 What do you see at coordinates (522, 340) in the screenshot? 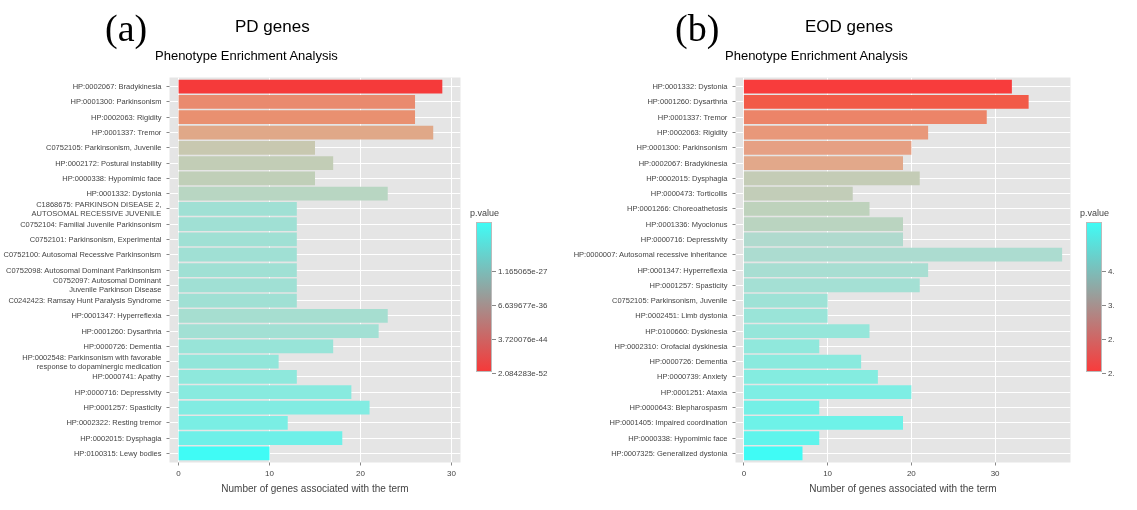
I see `text: 3.720076e-44` at bounding box center [522, 340].